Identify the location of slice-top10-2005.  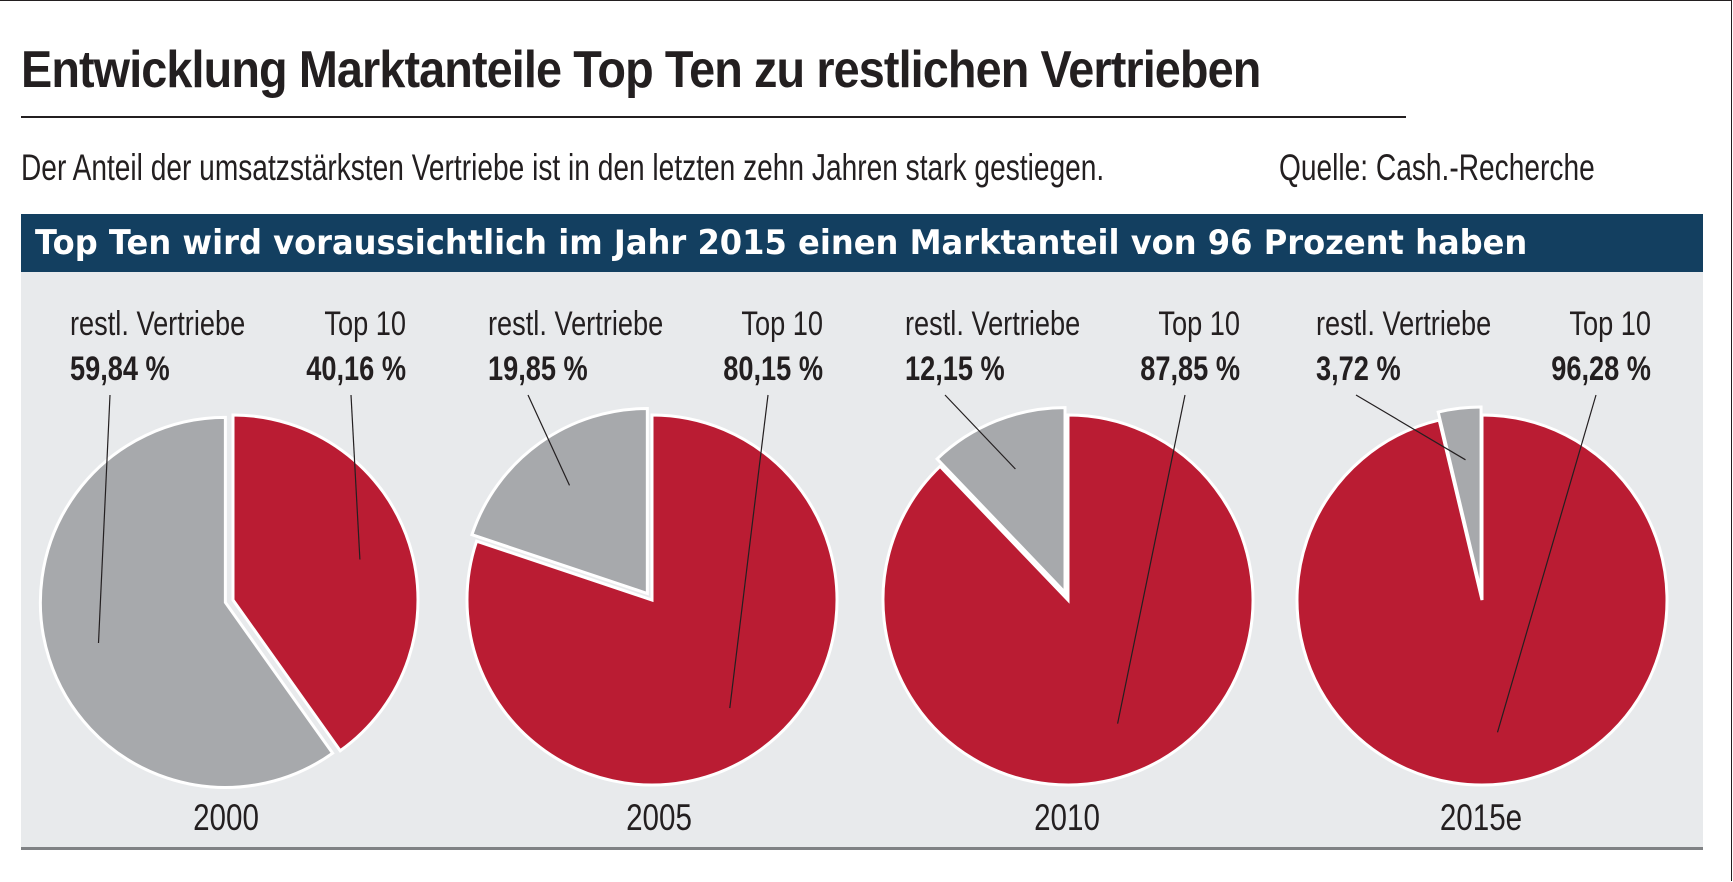
(652, 600).